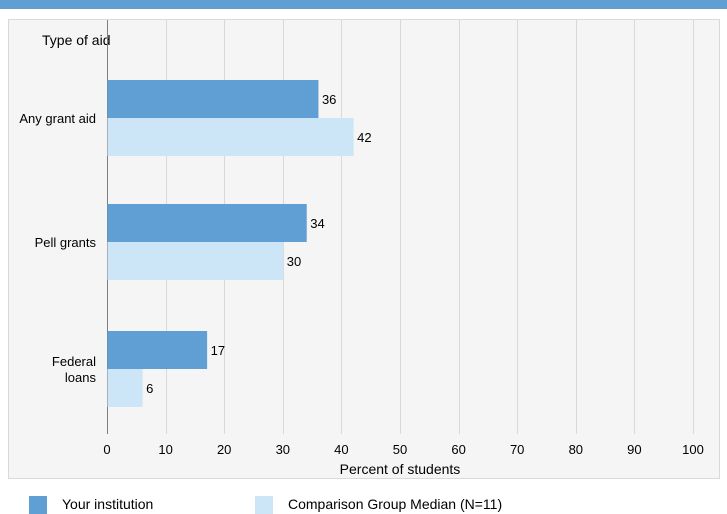 This screenshot has height=514, width=727. Describe the element at coordinates (458, 449) in the screenshot. I see `x-tick-label: 60` at that location.